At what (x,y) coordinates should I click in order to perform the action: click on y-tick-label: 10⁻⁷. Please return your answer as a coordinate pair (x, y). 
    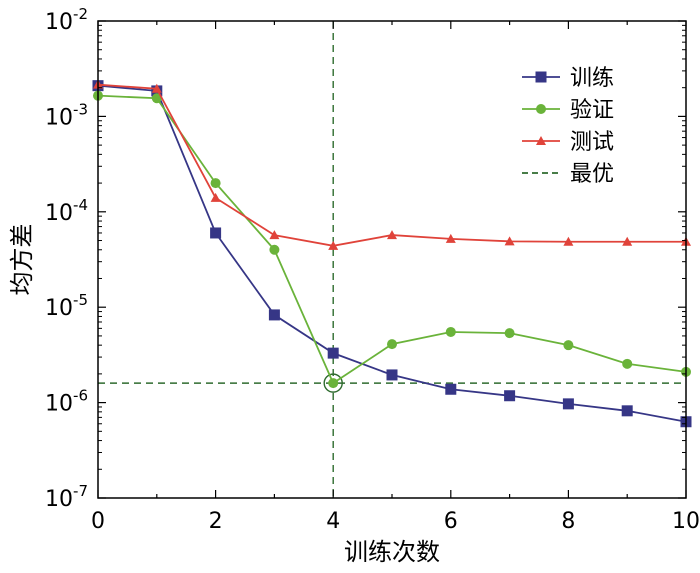
    Looking at the image, I should click on (66, 497).